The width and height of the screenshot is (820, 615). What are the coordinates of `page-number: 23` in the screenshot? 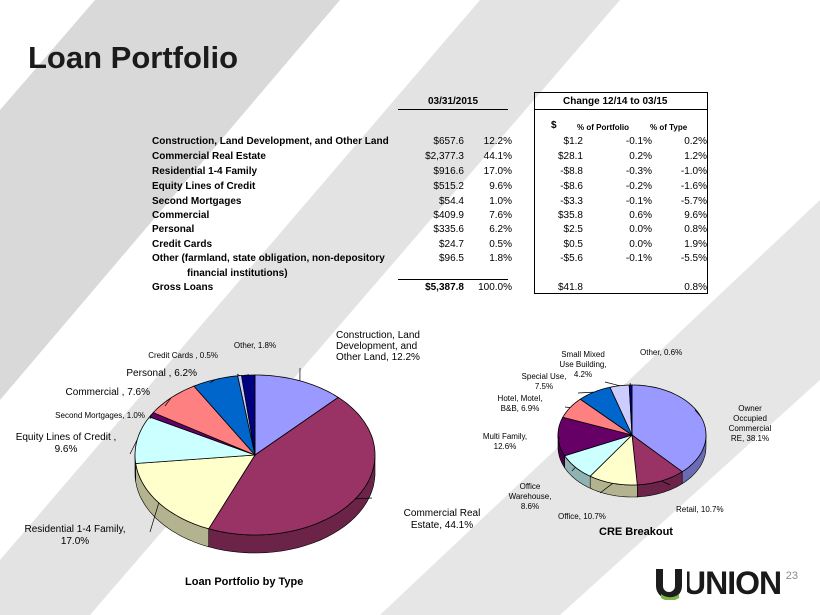 It's located at (791, 576).